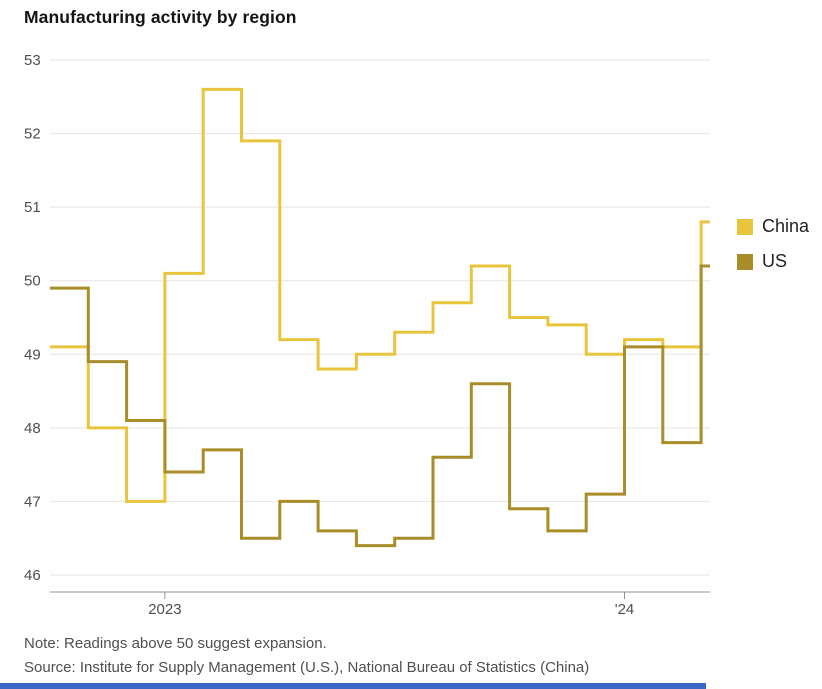 This screenshot has width=822, height=689. Describe the element at coordinates (32, 281) in the screenshot. I see `y-axis-label: 50` at that location.